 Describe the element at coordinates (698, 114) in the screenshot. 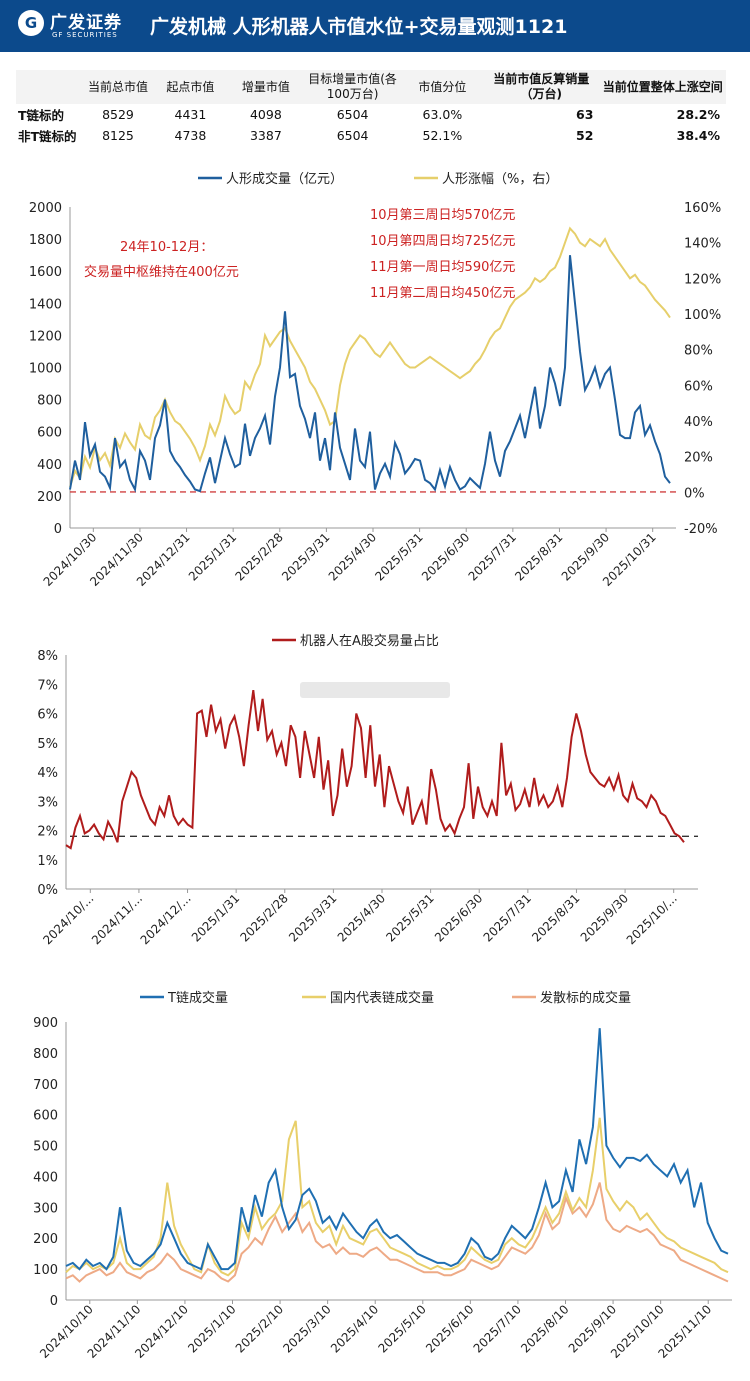

I see `table-cell: 28.2%` at that location.